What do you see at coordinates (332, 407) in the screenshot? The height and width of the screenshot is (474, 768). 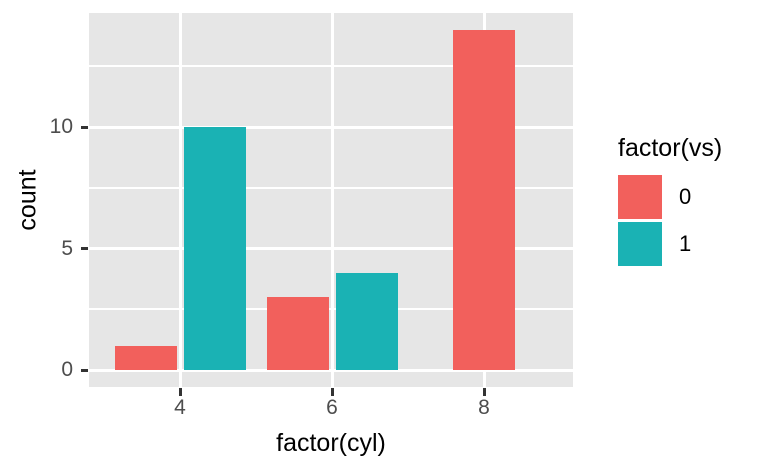 I see `x-tick-label: 6` at bounding box center [332, 407].